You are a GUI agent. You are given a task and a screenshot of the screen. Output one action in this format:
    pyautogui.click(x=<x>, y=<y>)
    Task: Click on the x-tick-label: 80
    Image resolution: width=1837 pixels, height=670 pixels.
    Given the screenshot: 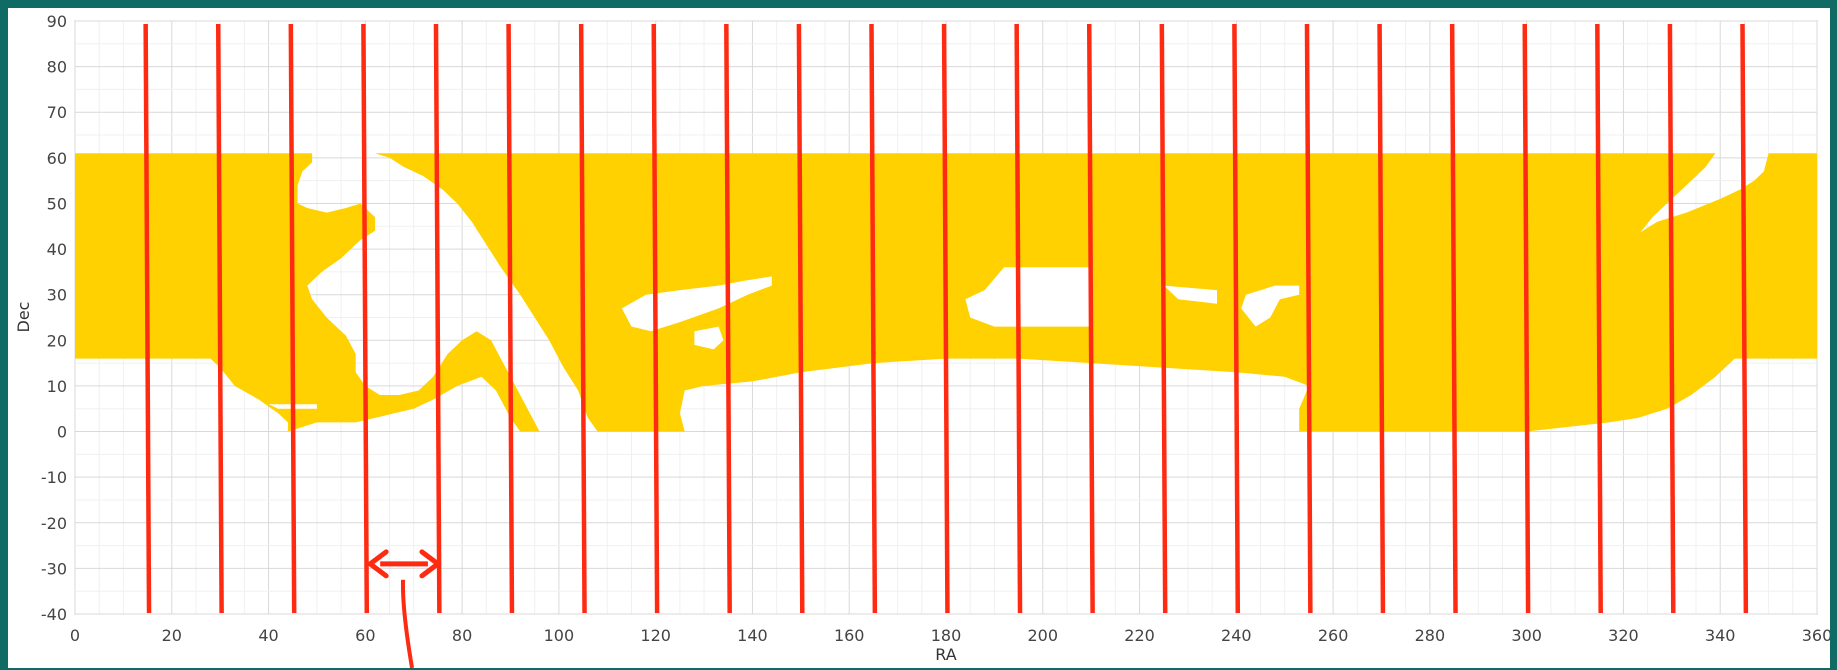 What is the action you would take?
    pyautogui.click(x=462, y=635)
    